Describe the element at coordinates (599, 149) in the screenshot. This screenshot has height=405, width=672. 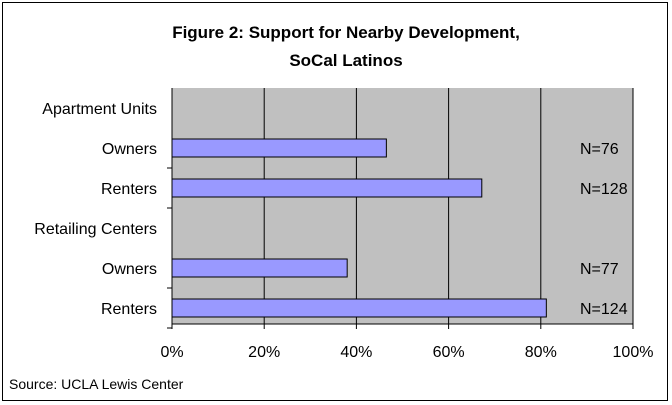
I see `sample-size-label: N=76` at that location.